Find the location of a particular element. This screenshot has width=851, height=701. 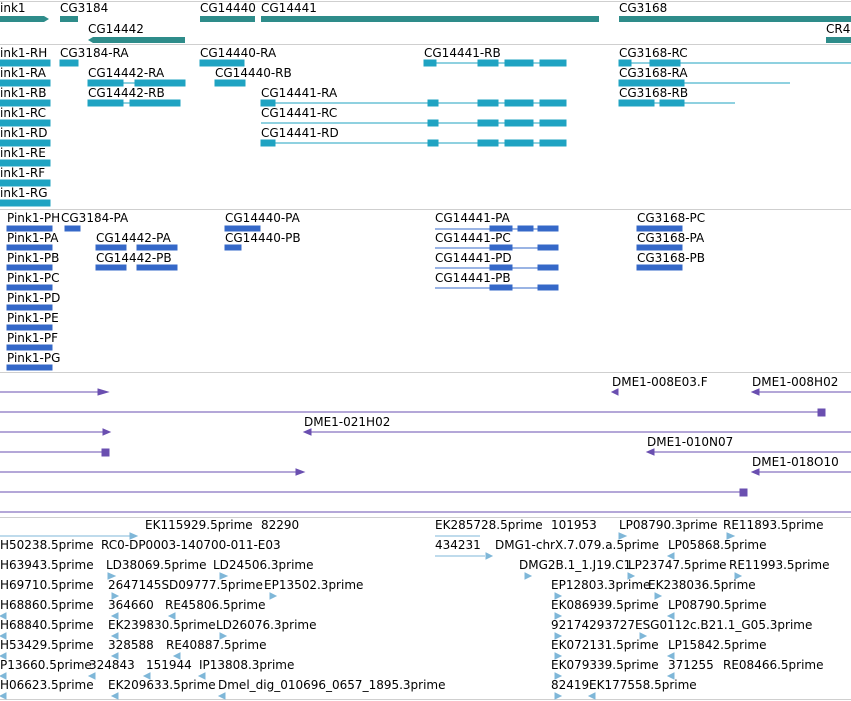

transcript-label: CG3184-RA is located at coordinates (94, 53).